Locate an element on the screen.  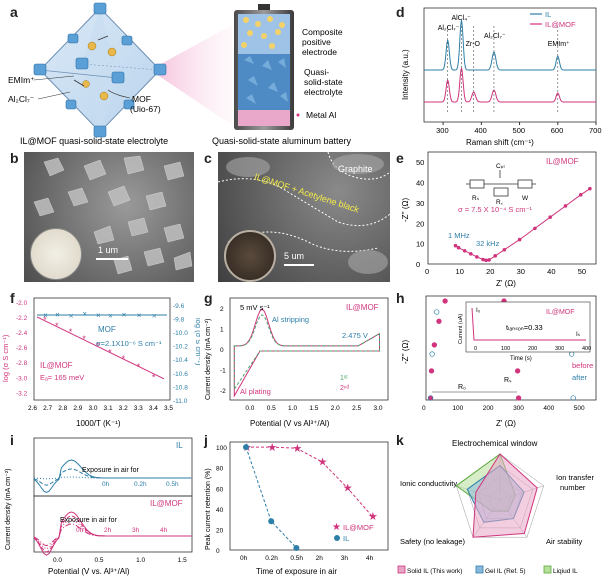
f-xtick-2: 2.8 is located at coordinates (62, 408).